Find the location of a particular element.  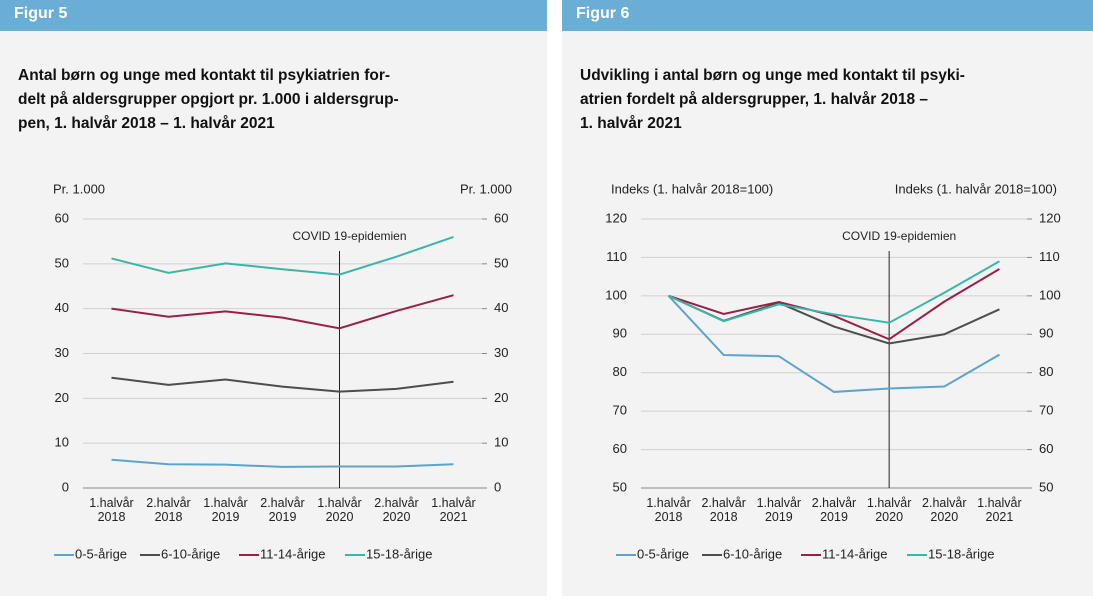

y-tick-label: 20 is located at coordinates (62, 397).